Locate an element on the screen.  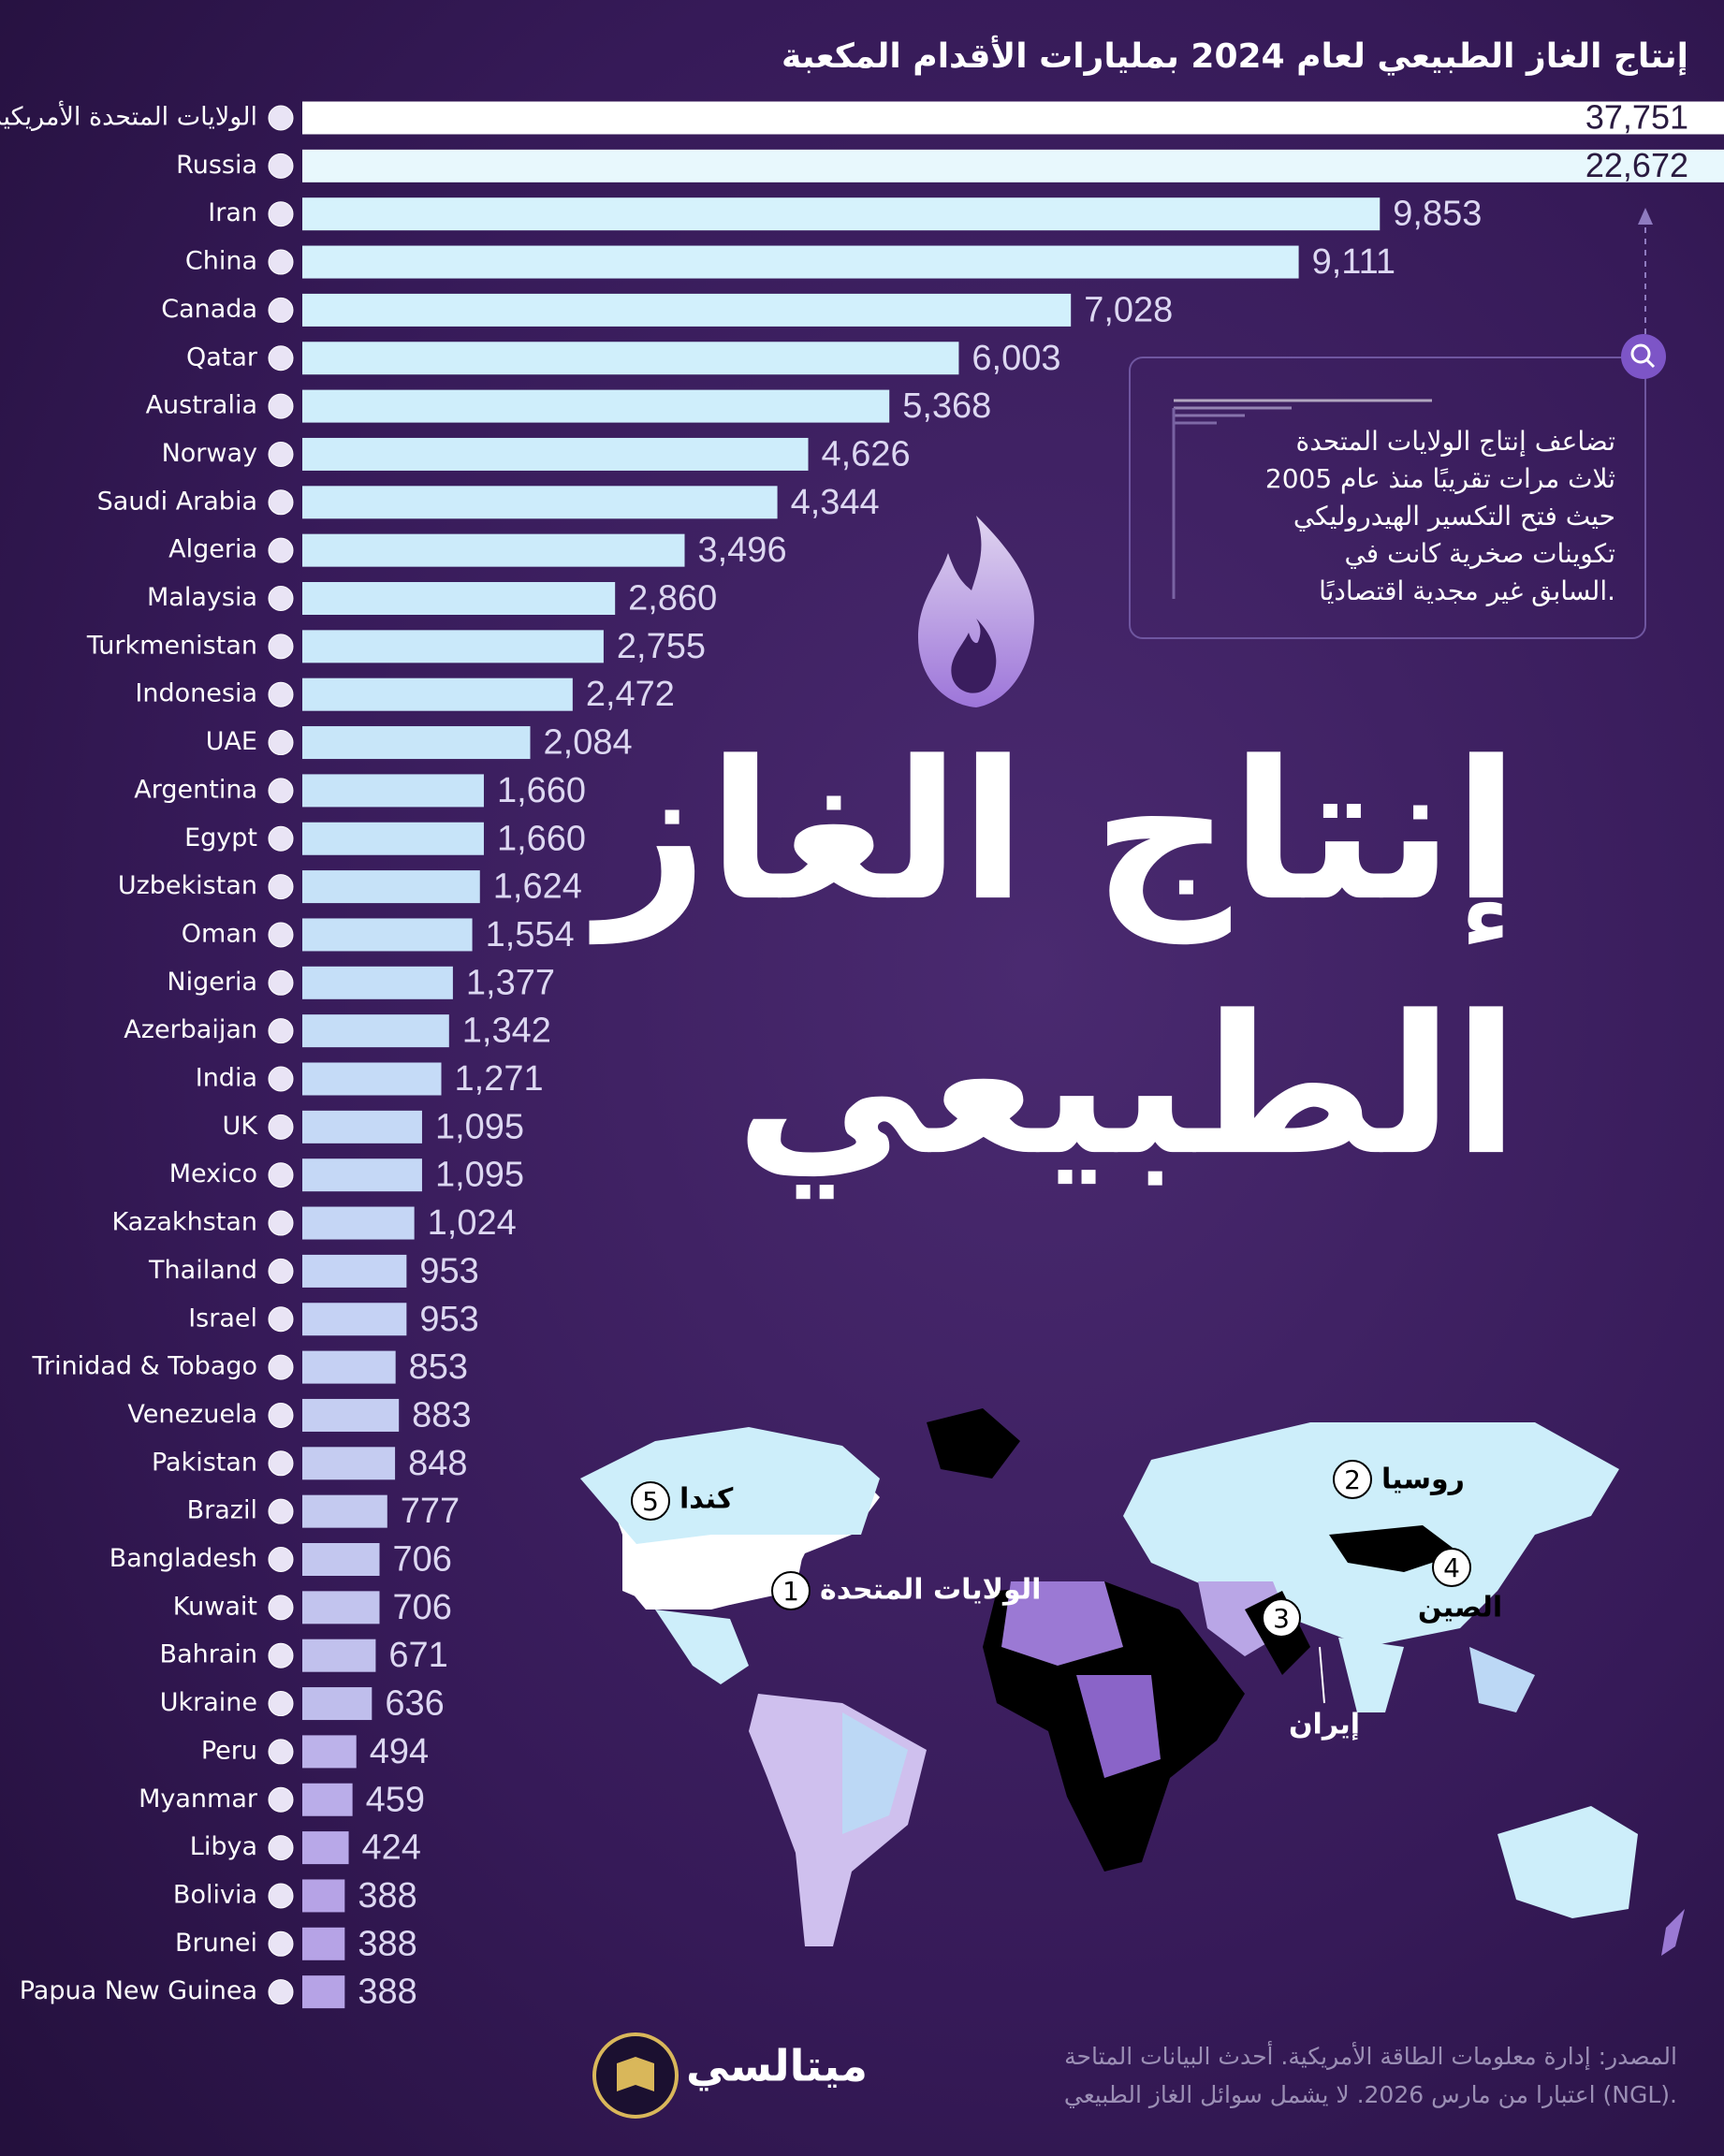
category-label: Libya is located at coordinates (223, 1846).